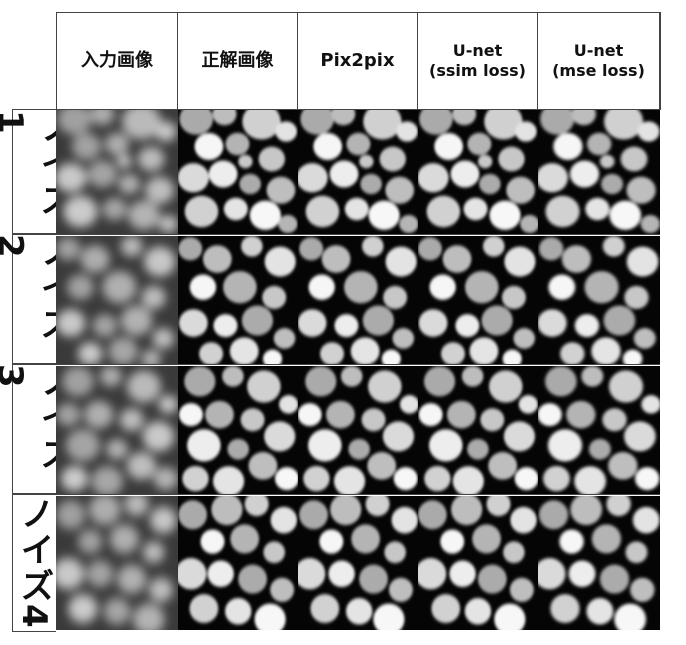 The width and height of the screenshot is (686, 645). I want to click on image-cell-ground-truth-row4, so click(238, 563).